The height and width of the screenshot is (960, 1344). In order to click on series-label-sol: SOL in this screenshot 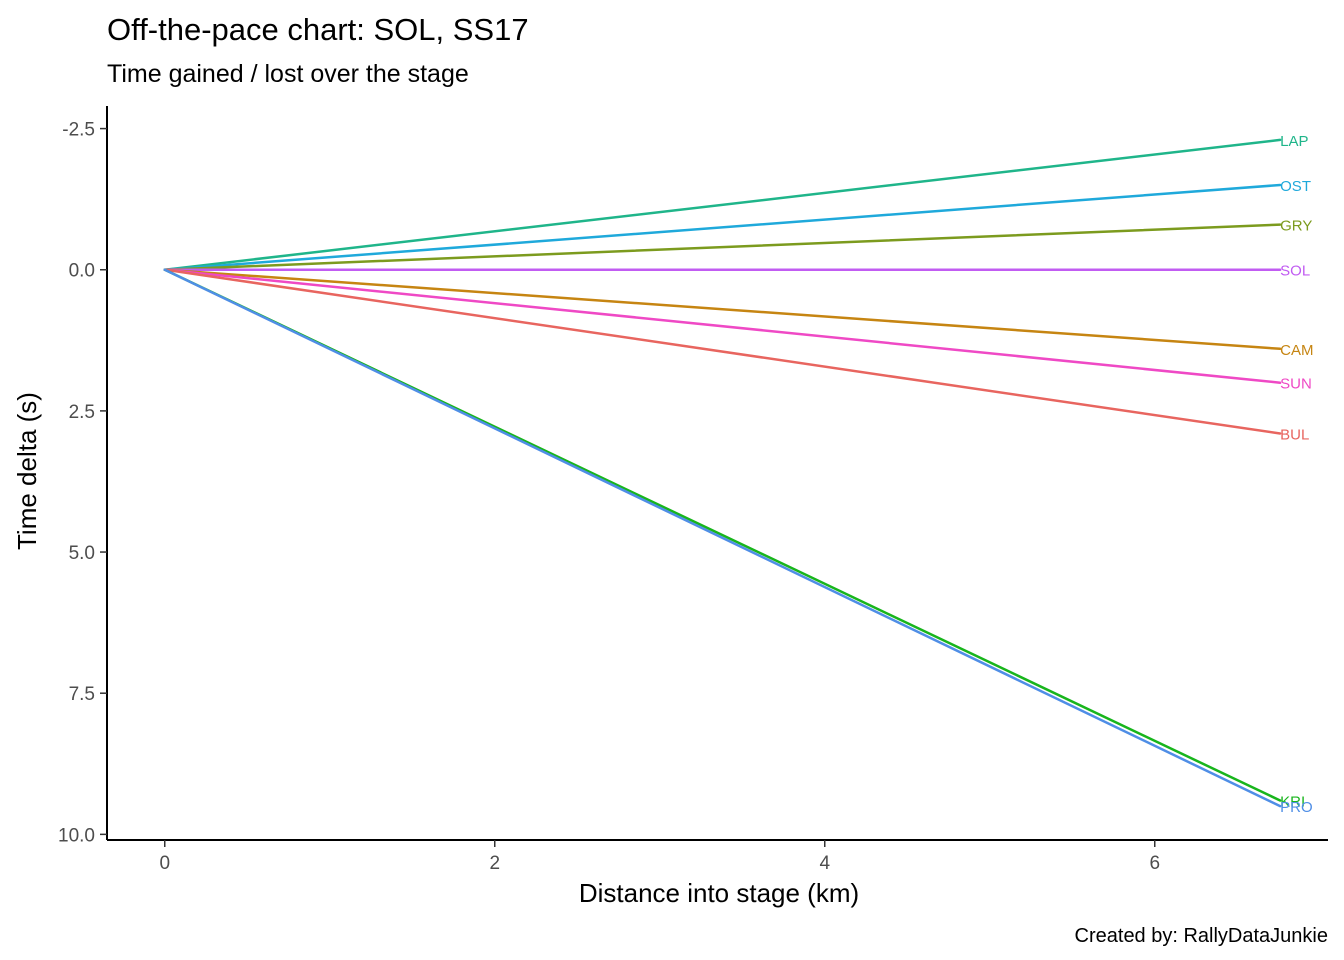, I will do `click(1295, 271)`.